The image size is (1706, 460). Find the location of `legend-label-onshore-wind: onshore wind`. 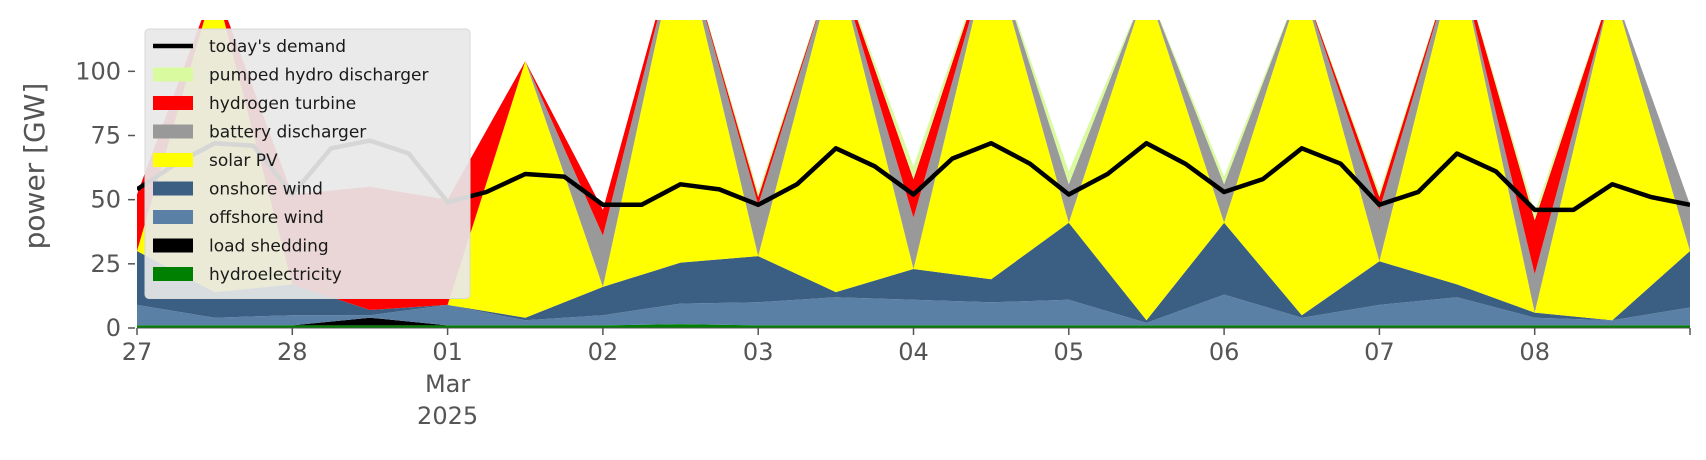

legend-label-onshore-wind: onshore wind is located at coordinates (266, 190).